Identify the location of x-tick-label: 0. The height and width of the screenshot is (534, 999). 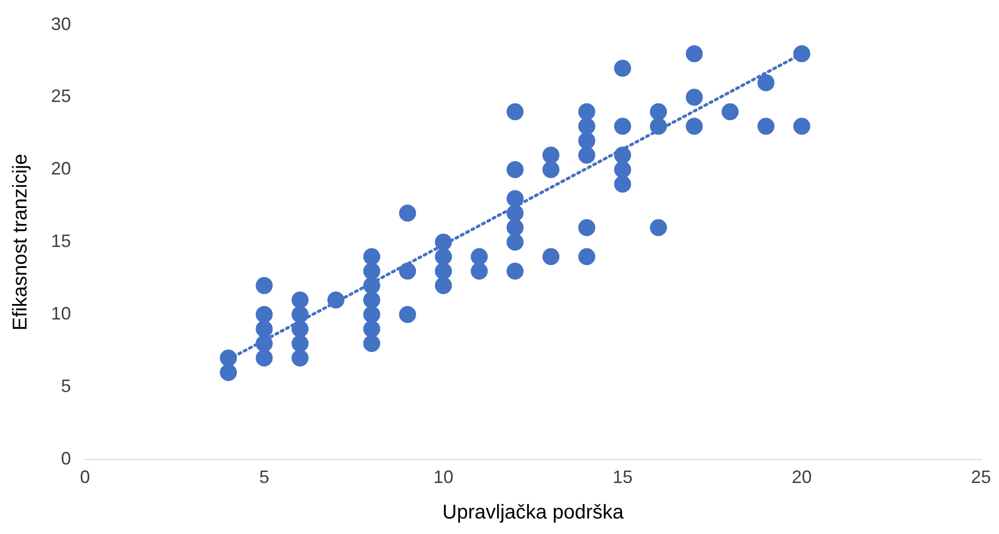
(85, 477).